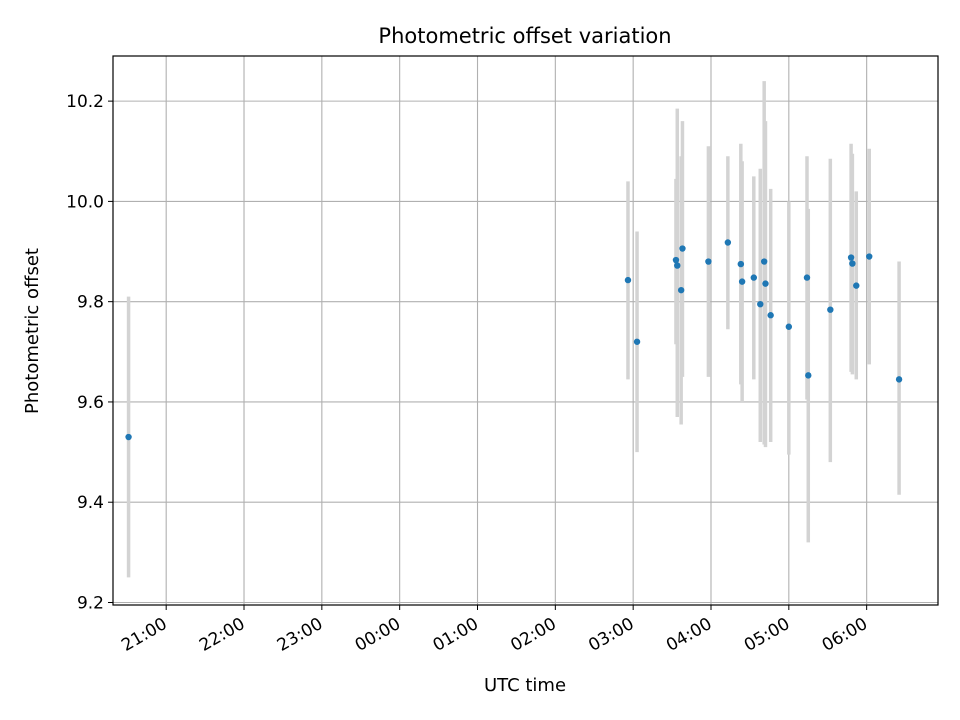  Describe the element at coordinates (85, 102) in the screenshot. I see `y-tick-label: 10.2` at that location.